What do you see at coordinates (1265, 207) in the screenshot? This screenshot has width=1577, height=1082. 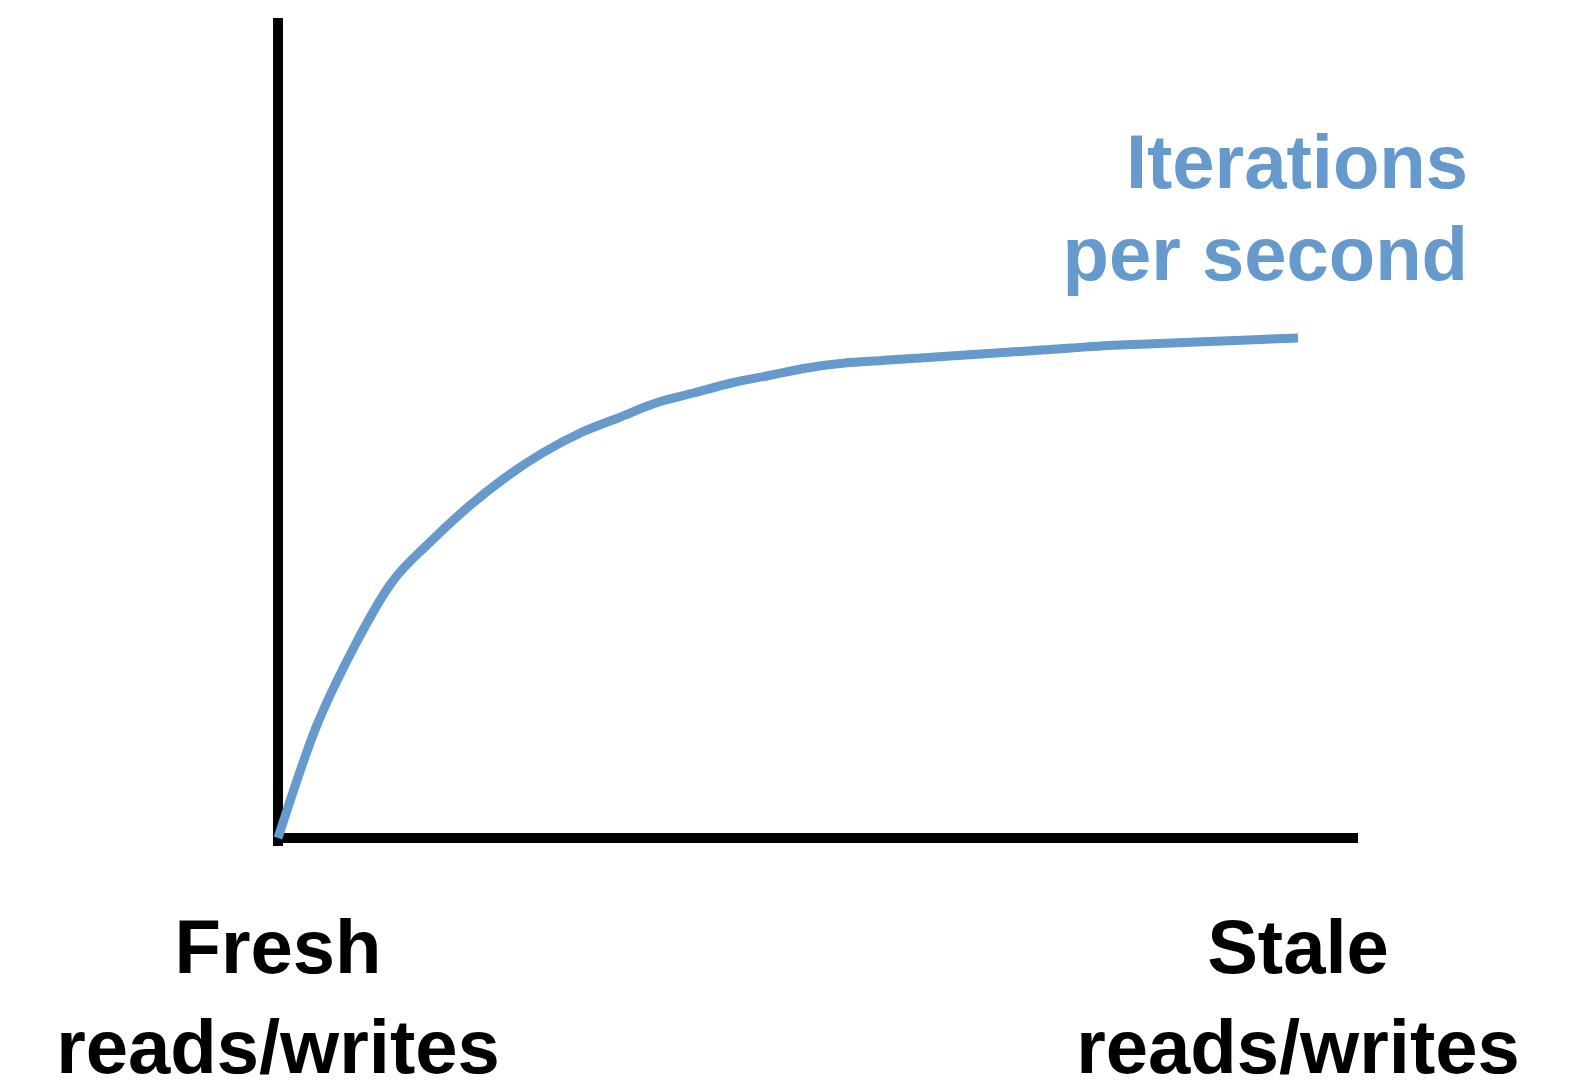 I see `series-label: Iterations per second` at bounding box center [1265, 207].